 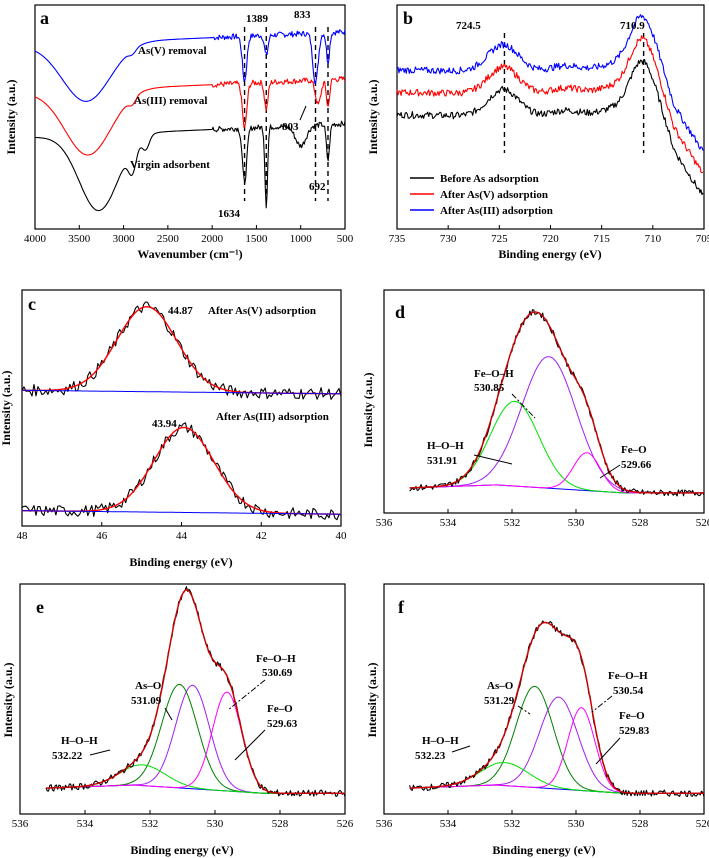 What do you see at coordinates (164, 424) in the screenshot?
I see `panel-c-peak-2: 43.94` at bounding box center [164, 424].